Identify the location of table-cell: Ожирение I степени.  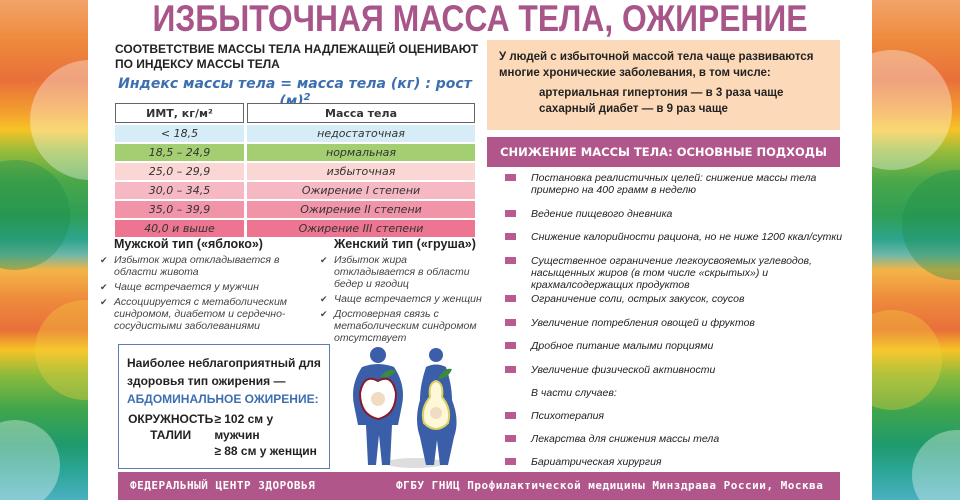
(361, 190).